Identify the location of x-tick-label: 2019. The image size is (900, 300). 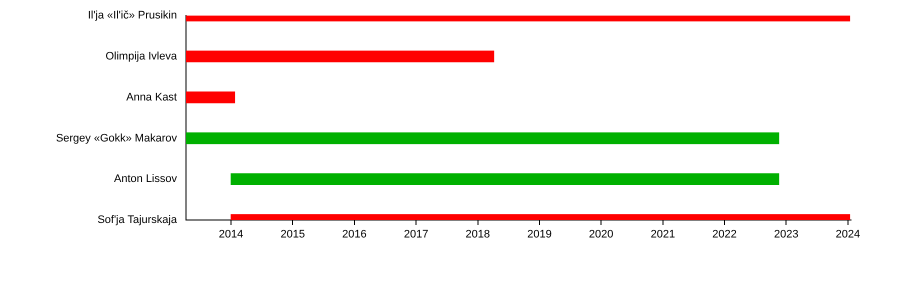
(539, 234).